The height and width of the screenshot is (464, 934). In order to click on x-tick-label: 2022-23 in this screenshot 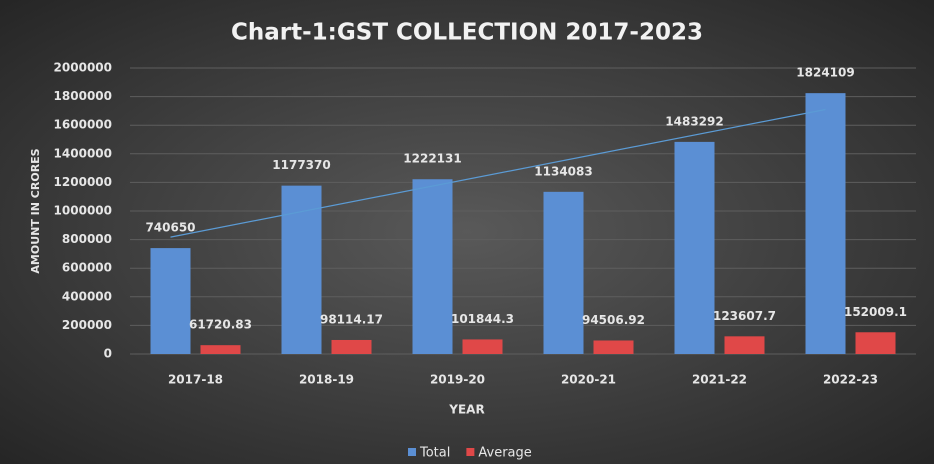, I will do `click(850, 380)`.